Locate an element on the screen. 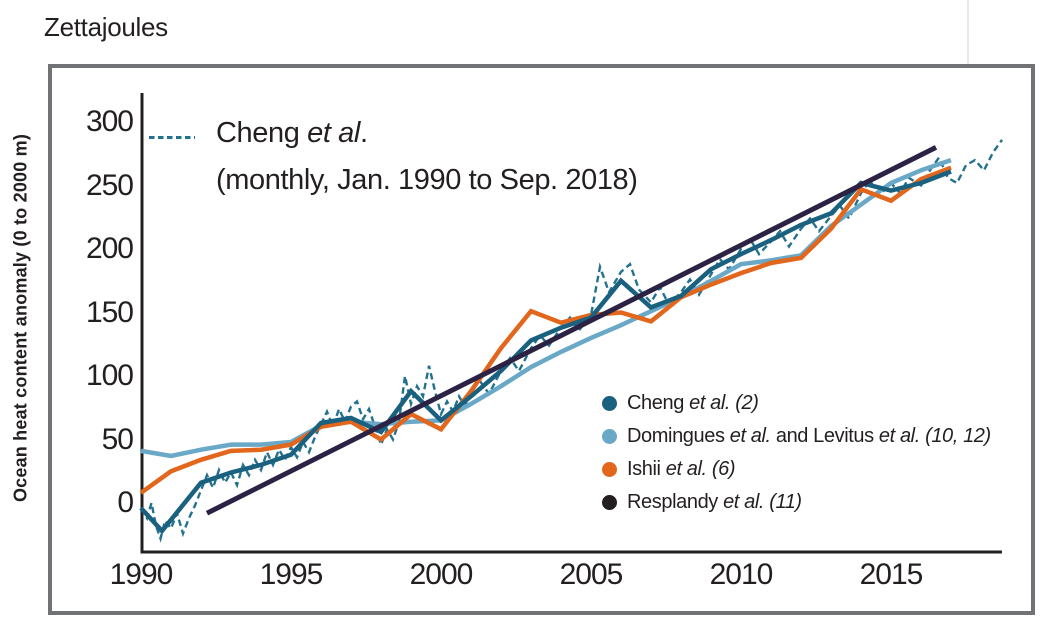  legend-item: Resplandy et al. (11) is located at coordinates (796, 502).